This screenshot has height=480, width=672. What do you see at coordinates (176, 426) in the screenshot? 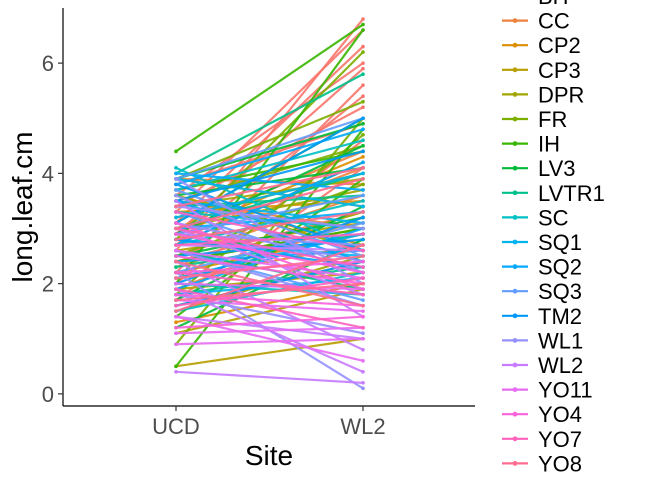
I see `x-tick-label: UCD` at bounding box center [176, 426].